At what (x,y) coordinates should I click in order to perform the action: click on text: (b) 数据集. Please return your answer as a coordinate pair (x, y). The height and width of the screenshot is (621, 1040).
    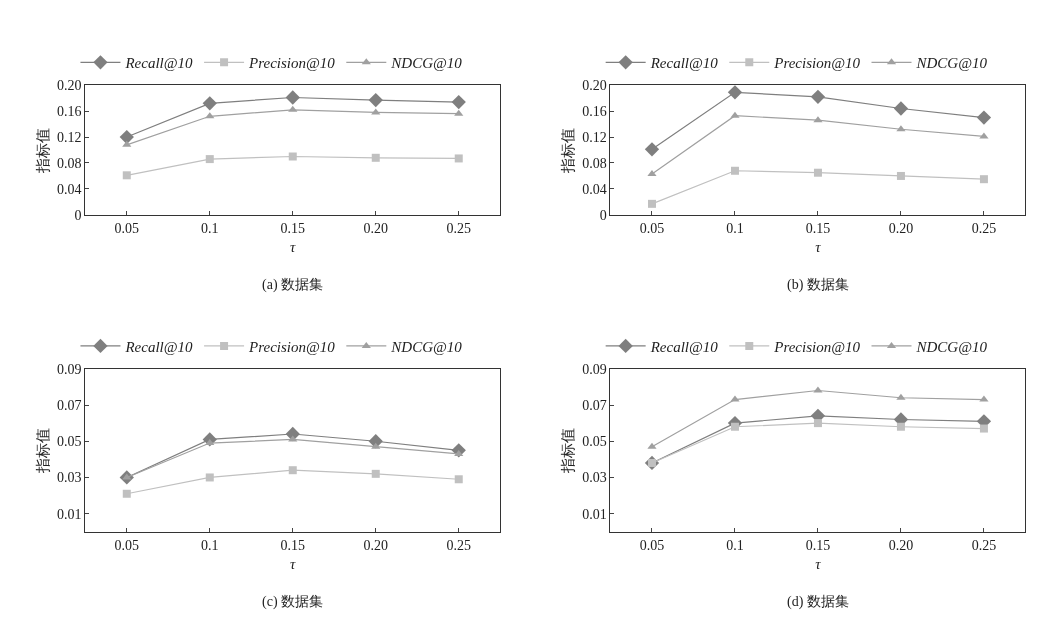
    Looking at the image, I should click on (818, 285).